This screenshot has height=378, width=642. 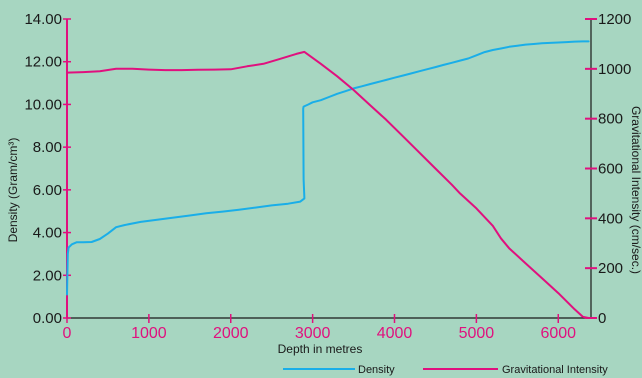 What do you see at coordinates (67, 333) in the screenshot?
I see `x-tick-label: 0` at bounding box center [67, 333].